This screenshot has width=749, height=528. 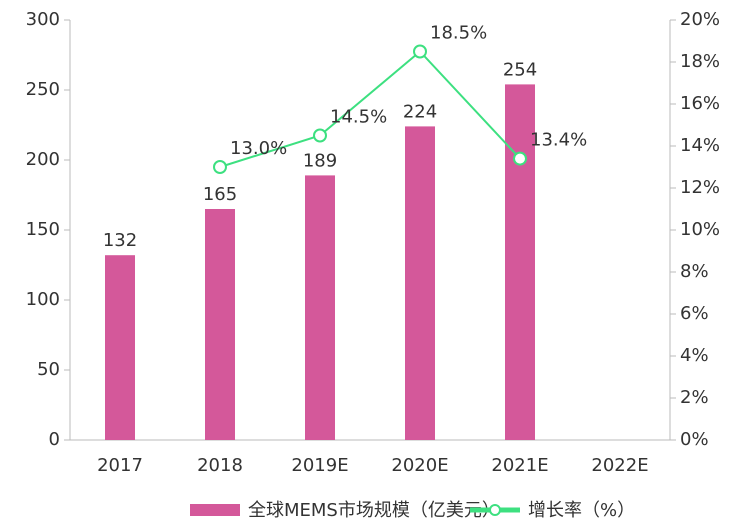 What do you see at coordinates (700, 61) in the screenshot?
I see `y2-tick-label: 18%` at bounding box center [700, 61].